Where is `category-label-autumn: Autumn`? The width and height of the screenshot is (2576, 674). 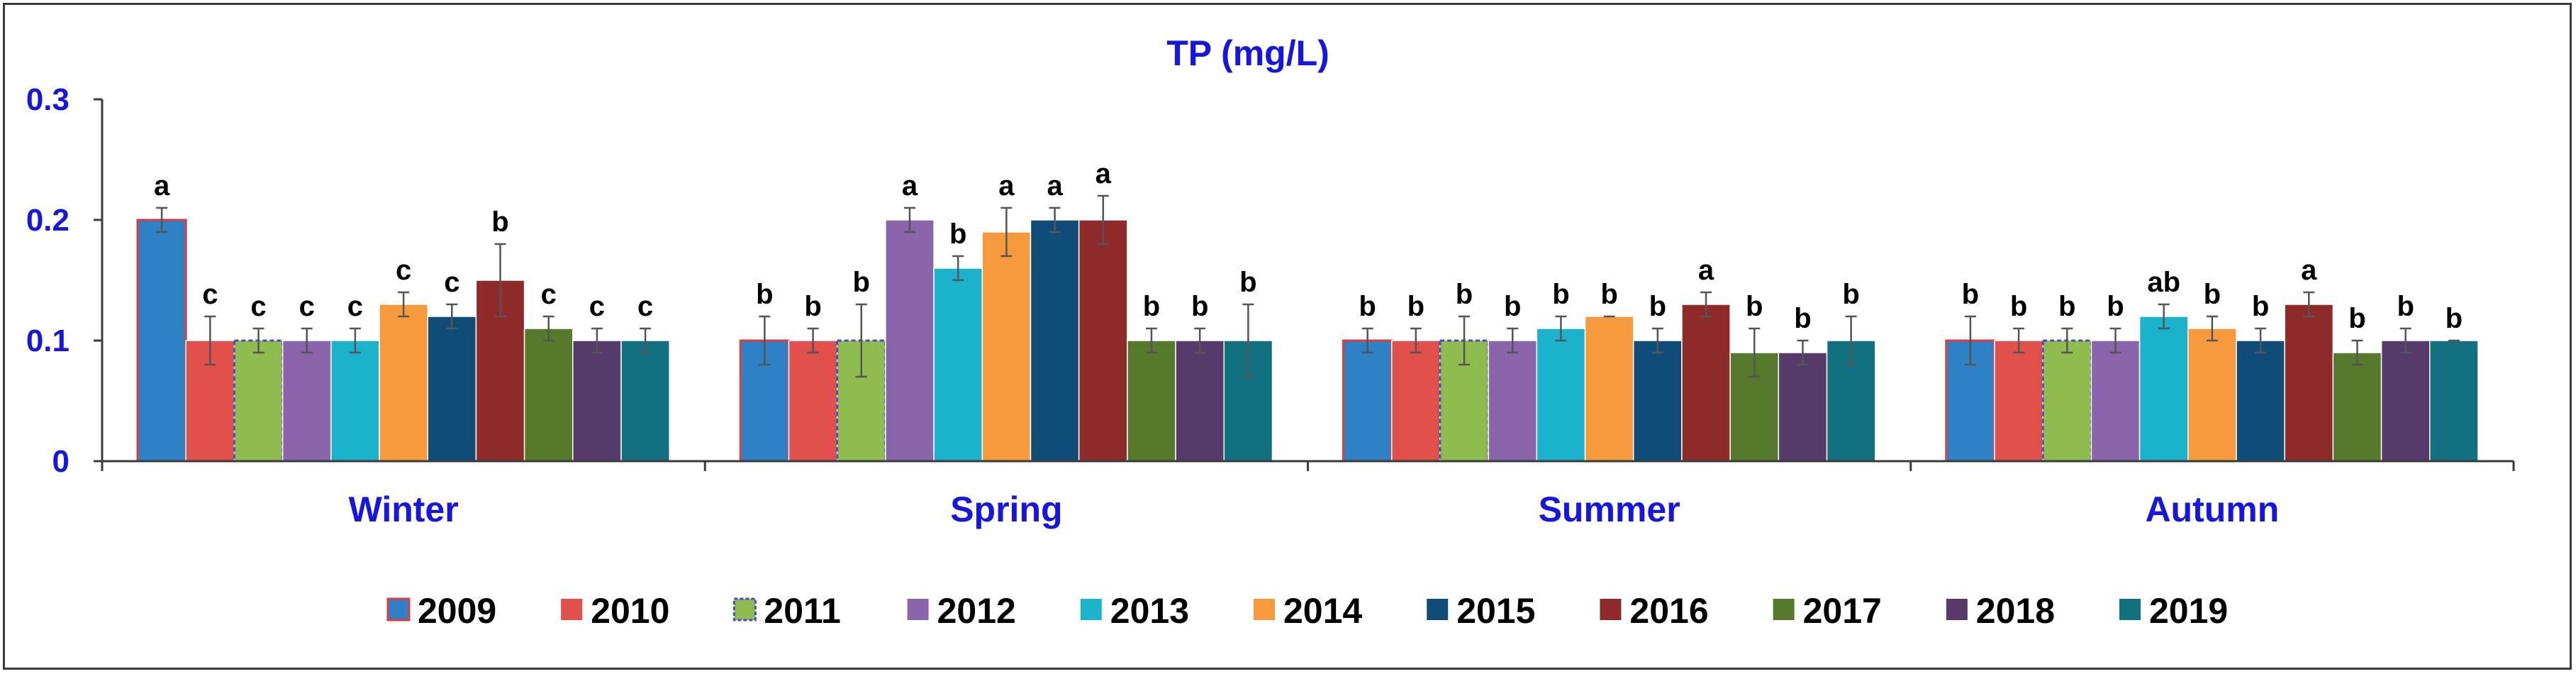
category-label-autumn: Autumn is located at coordinates (2212, 509).